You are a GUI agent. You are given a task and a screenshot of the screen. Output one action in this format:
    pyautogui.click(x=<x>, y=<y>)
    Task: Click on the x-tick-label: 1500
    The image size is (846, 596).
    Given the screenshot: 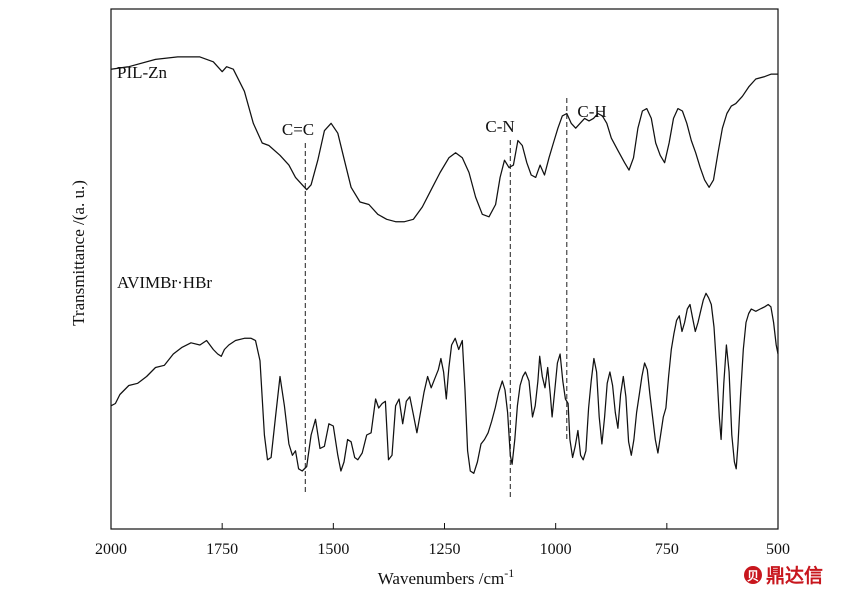 What is the action you would take?
    pyautogui.click(x=333, y=549)
    